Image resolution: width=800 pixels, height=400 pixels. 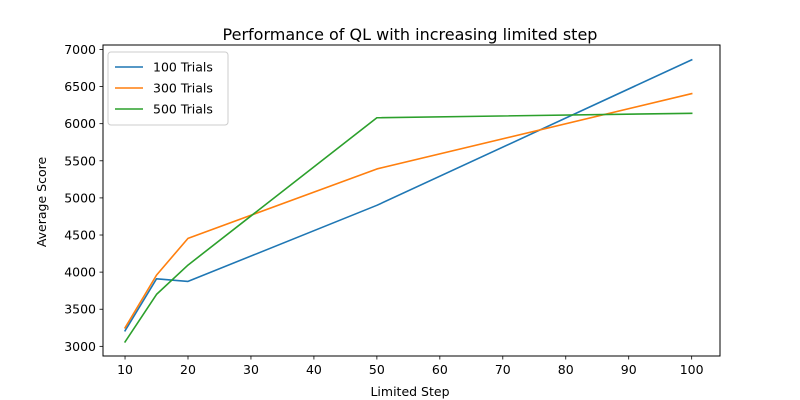 I want to click on x-tick-label: 50, so click(x=377, y=369).